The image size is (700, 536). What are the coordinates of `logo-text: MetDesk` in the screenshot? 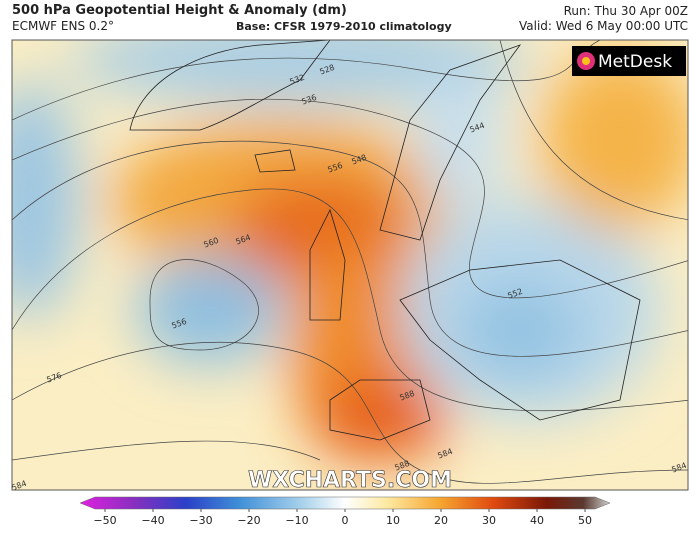 It's located at (635, 62).